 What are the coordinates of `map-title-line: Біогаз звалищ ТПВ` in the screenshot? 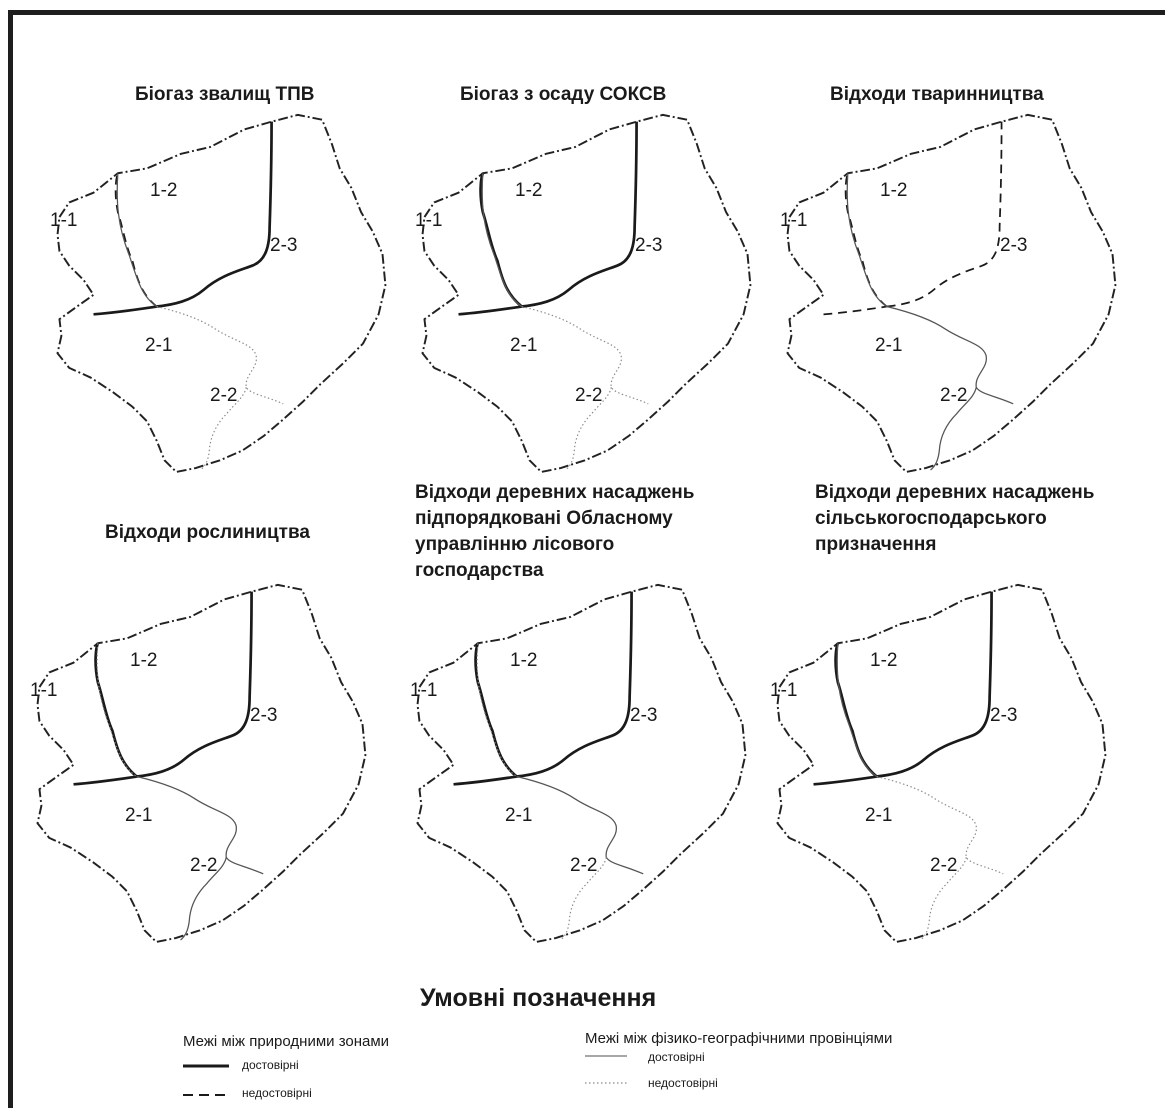 It's located at (225, 94).